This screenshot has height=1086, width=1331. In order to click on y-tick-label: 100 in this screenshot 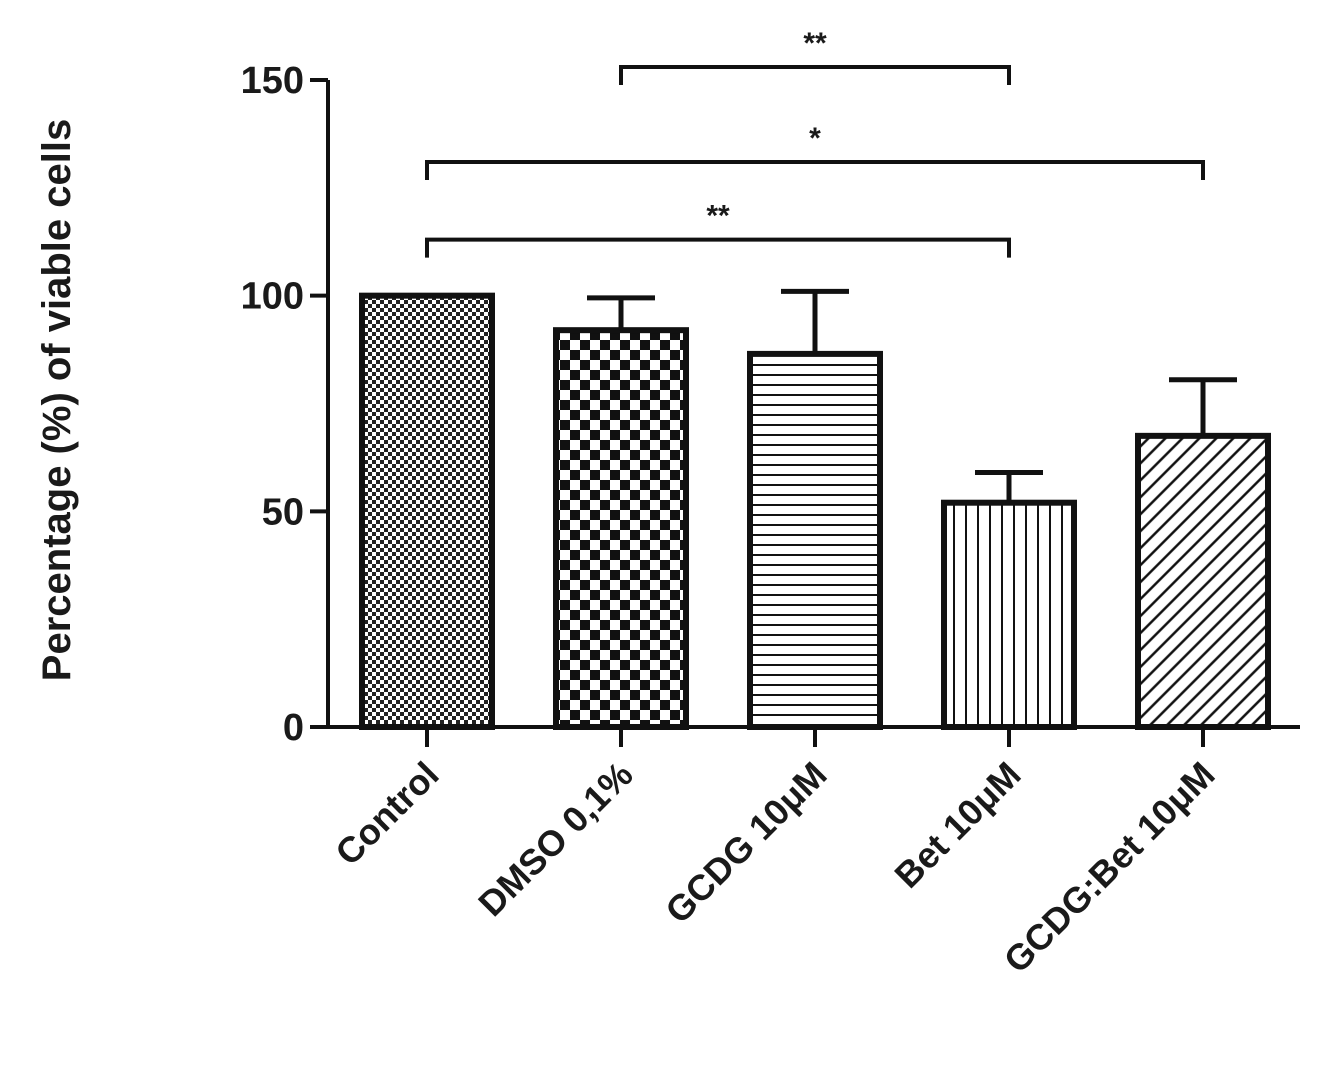, I will do `click(272, 297)`.